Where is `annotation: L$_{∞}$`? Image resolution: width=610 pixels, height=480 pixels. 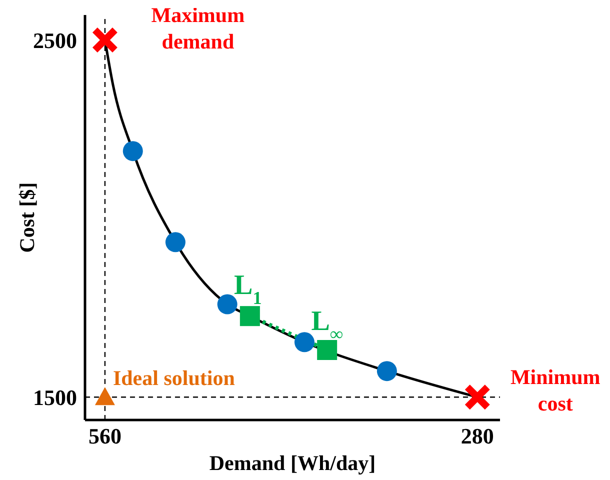
annotation: L$_{∞}$ is located at coordinates (327, 325).